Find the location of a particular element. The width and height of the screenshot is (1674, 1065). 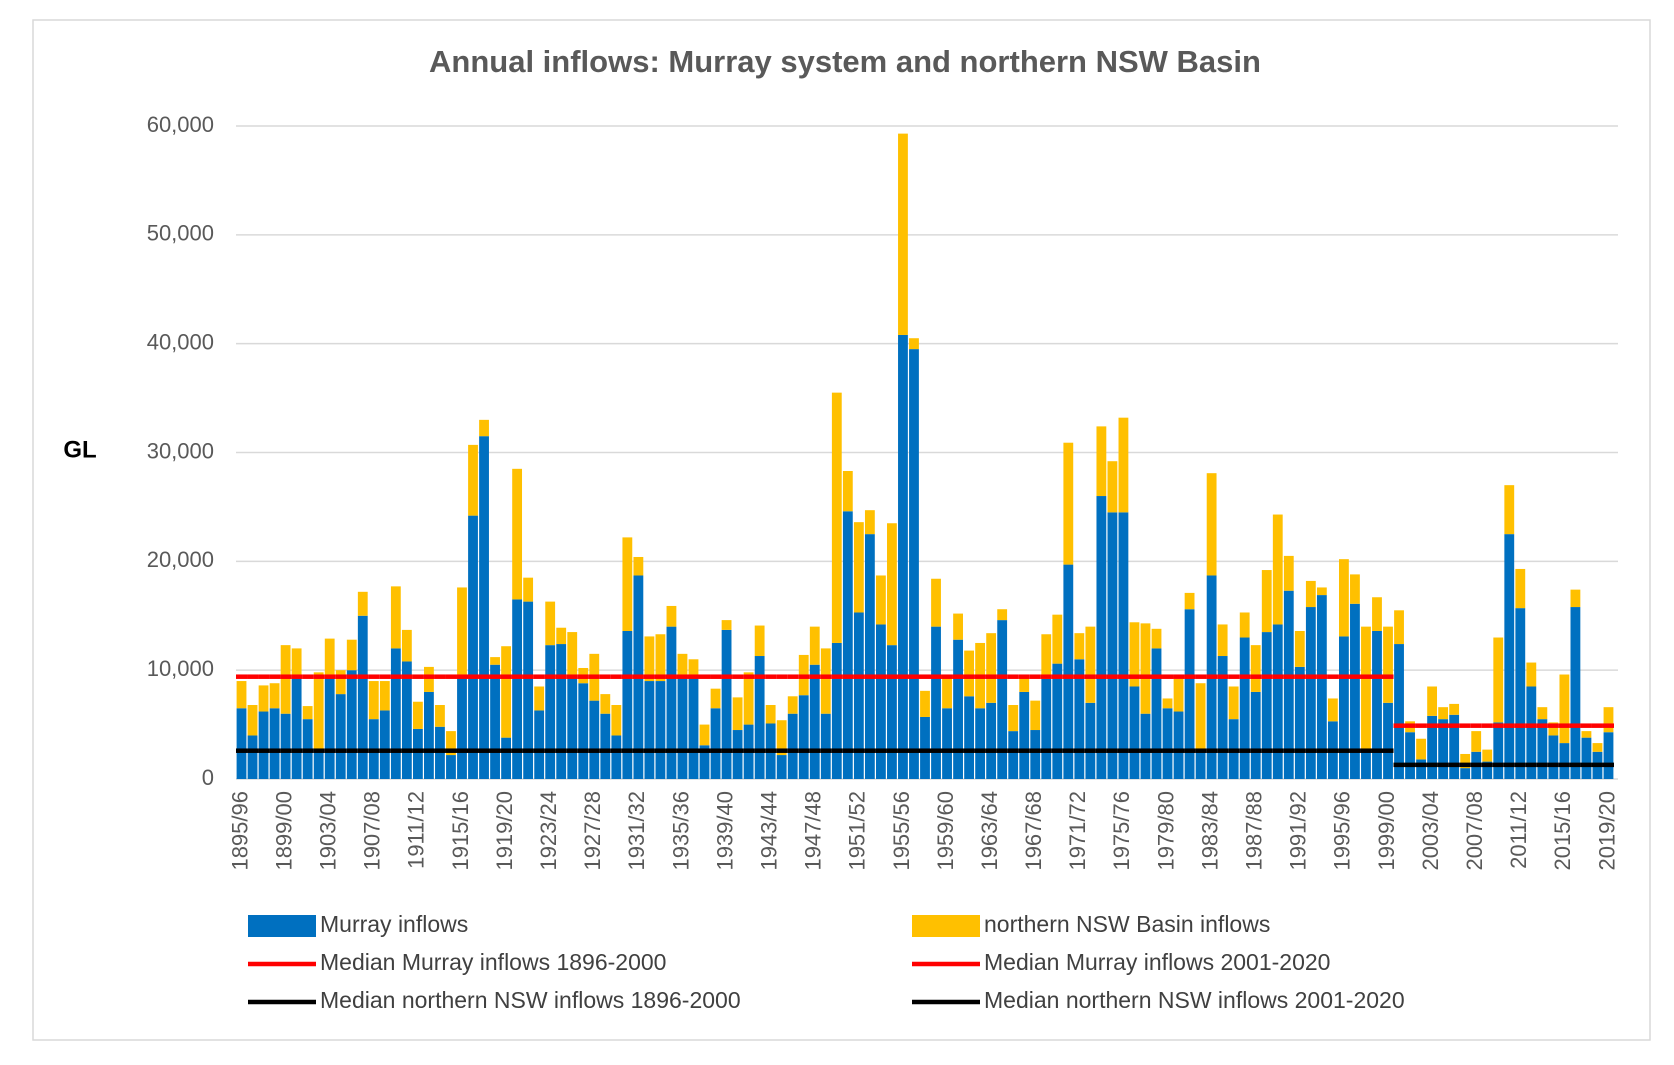

legend-label: Median Murray inflows 2001-2020 is located at coordinates (1157, 962).